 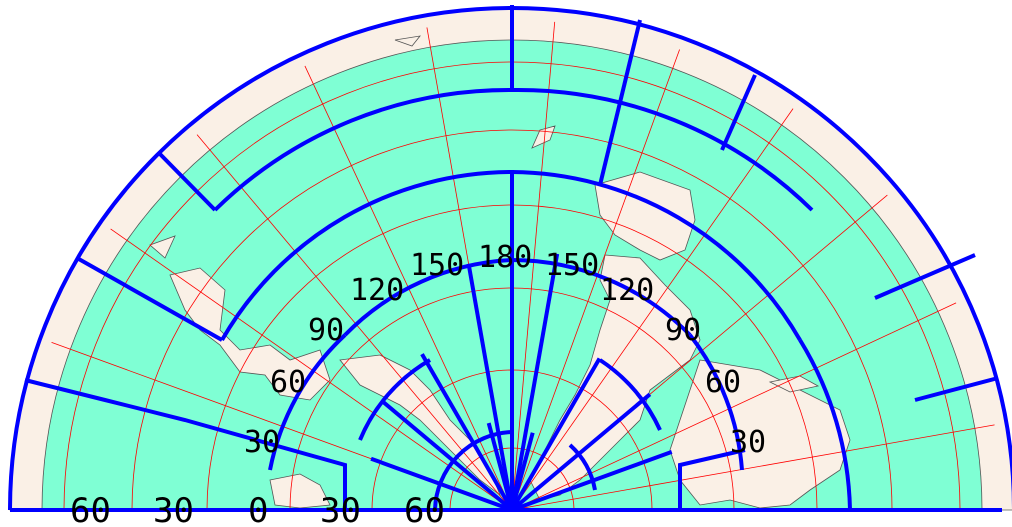 I want to click on land-right-continent, so click(x=615, y=377).